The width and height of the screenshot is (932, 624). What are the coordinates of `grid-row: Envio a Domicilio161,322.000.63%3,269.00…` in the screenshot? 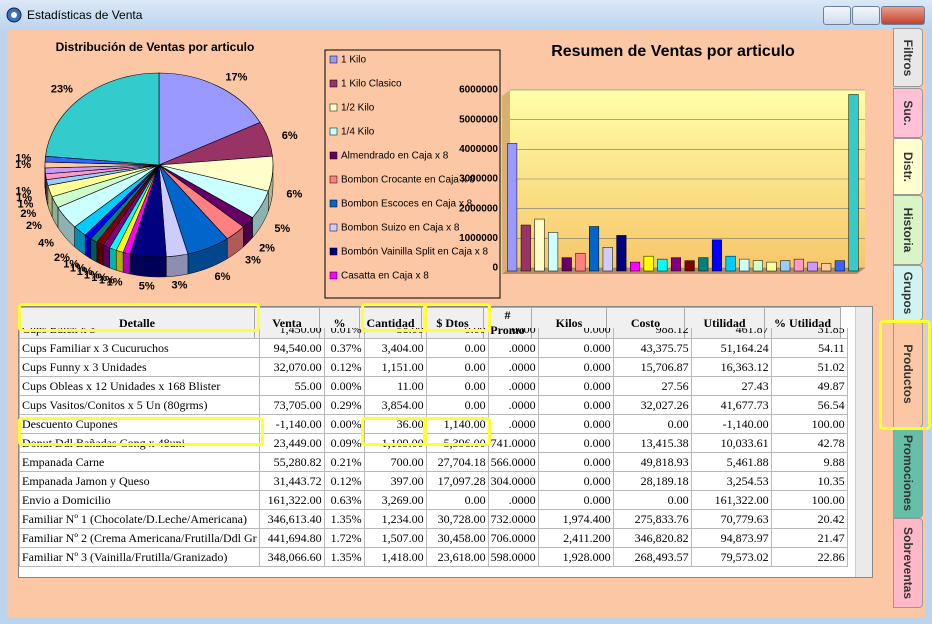 It's located at (434, 500).